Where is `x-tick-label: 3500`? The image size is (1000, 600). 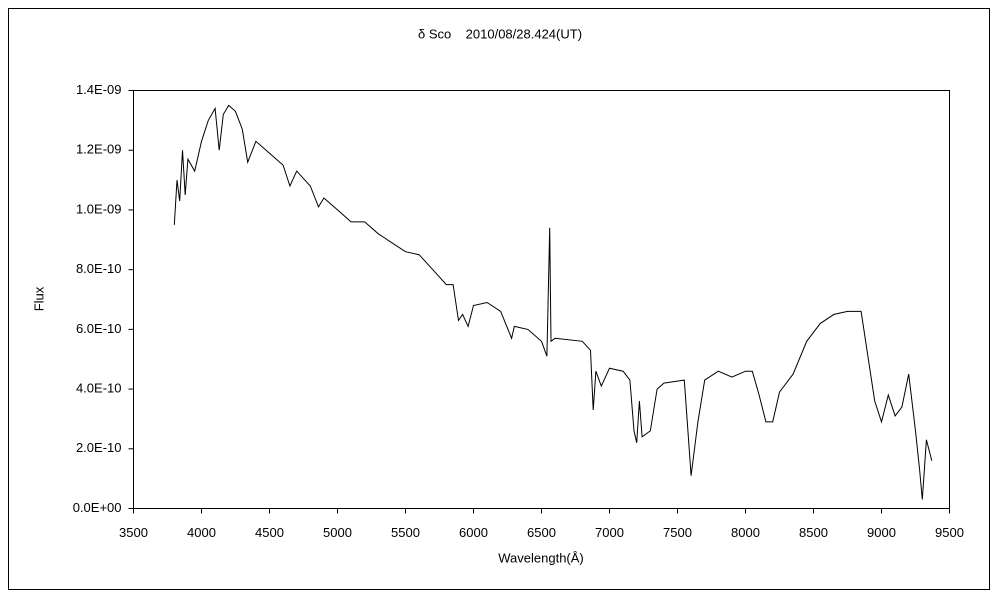 x-tick-label: 3500 is located at coordinates (133, 532).